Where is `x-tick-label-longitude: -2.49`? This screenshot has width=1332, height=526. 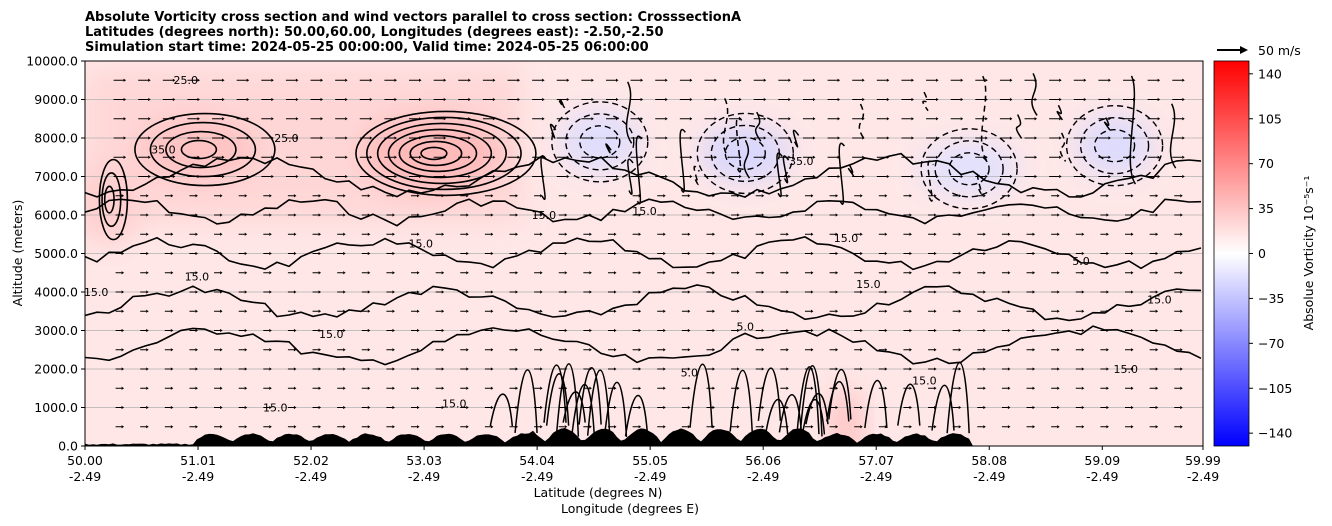
x-tick-label-longitude: -2.49 is located at coordinates (1102, 476).